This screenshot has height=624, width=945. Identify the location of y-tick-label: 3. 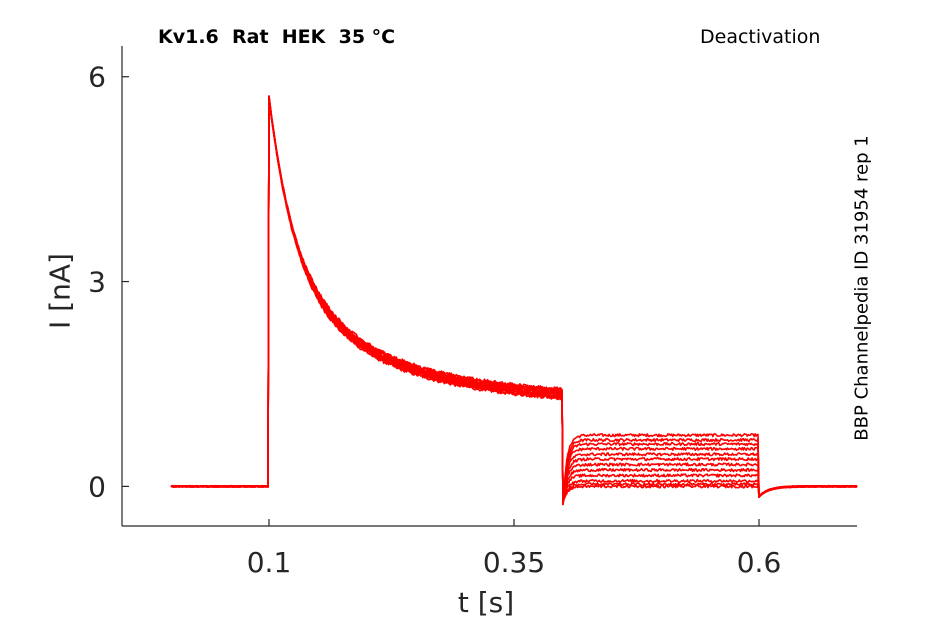
(97, 282).